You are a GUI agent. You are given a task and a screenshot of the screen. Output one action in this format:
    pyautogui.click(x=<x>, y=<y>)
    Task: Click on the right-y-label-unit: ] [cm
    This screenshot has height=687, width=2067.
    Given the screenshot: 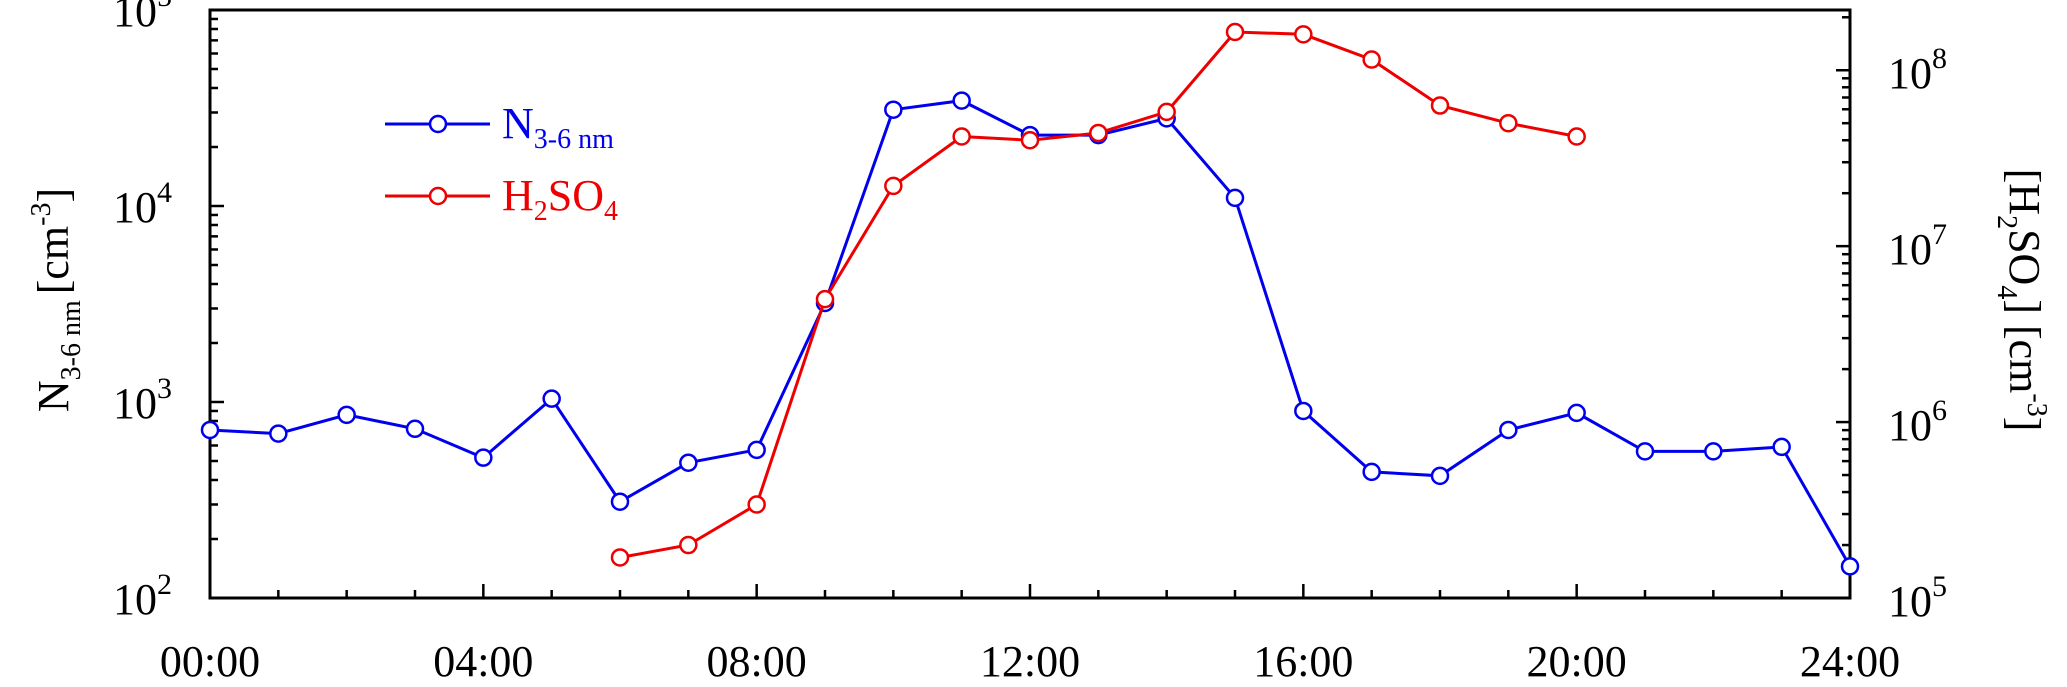 What is the action you would take?
    pyautogui.click(x=2024, y=346)
    